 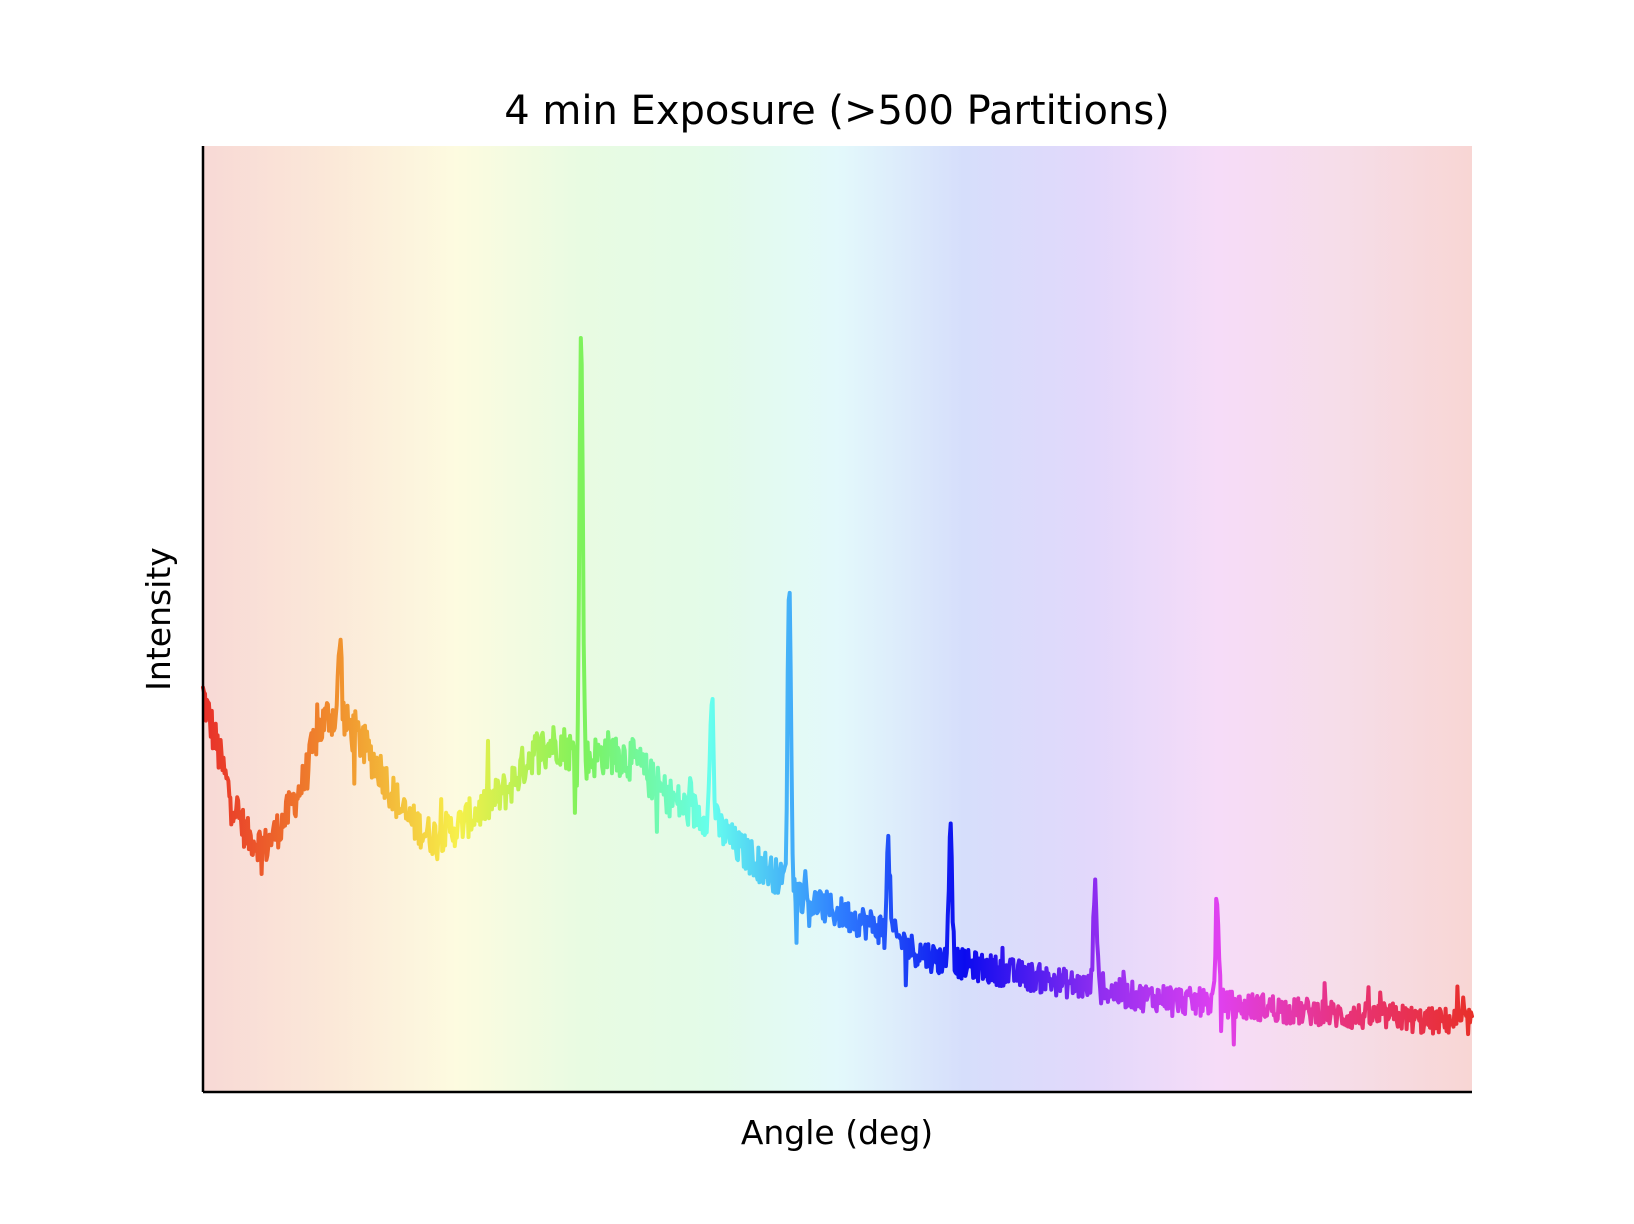 I want to click on y-axis-label: Intensity, so click(x=158, y=619).